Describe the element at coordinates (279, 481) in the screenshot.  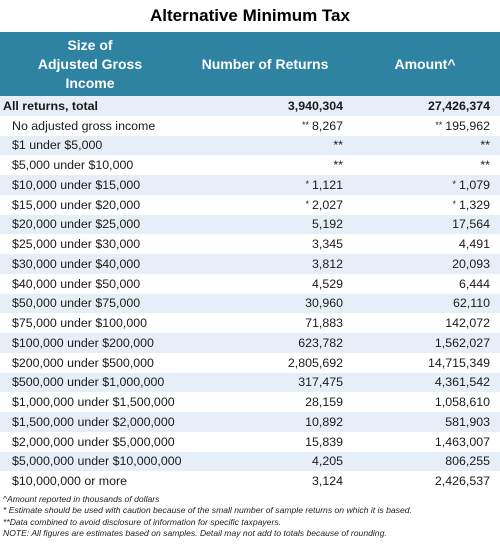
I see `returns-cell: 3,124` at that location.